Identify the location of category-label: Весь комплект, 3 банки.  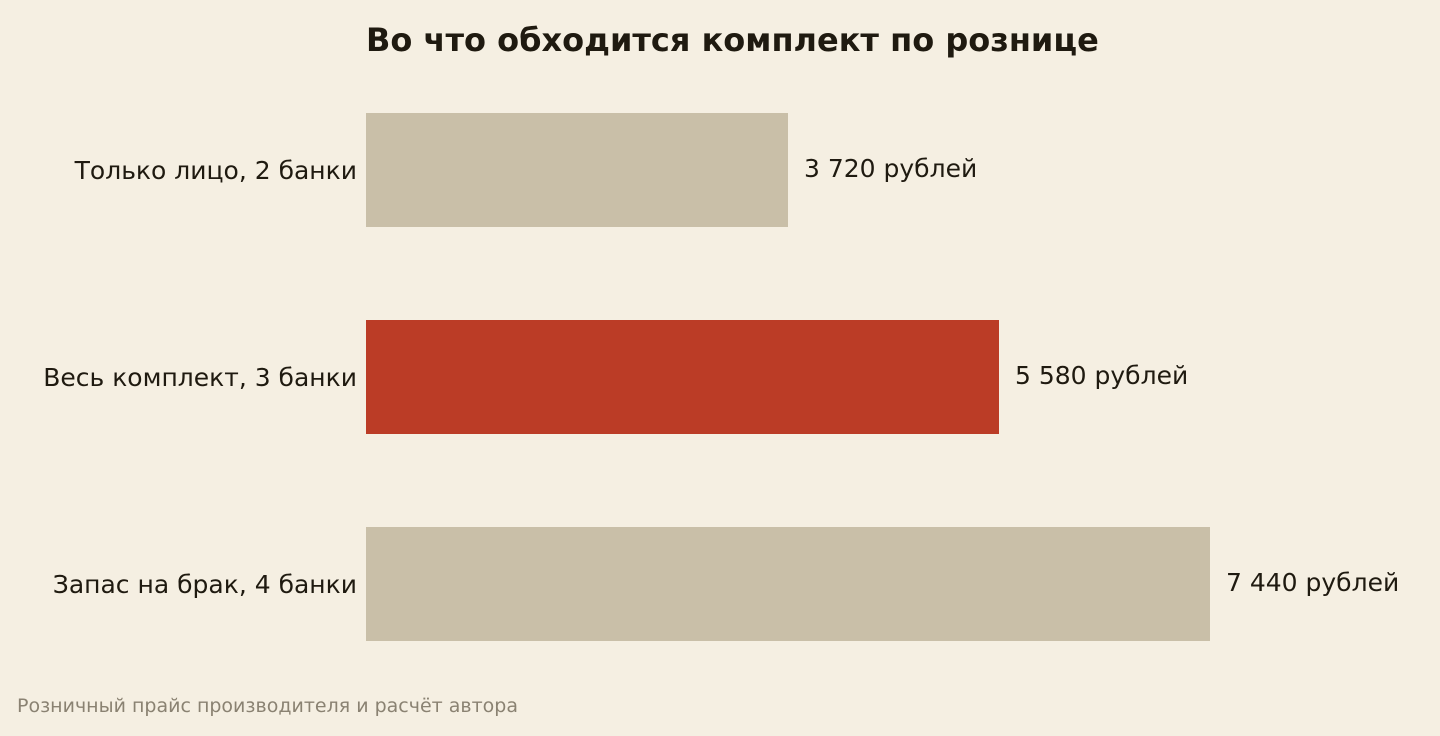
(200, 377).